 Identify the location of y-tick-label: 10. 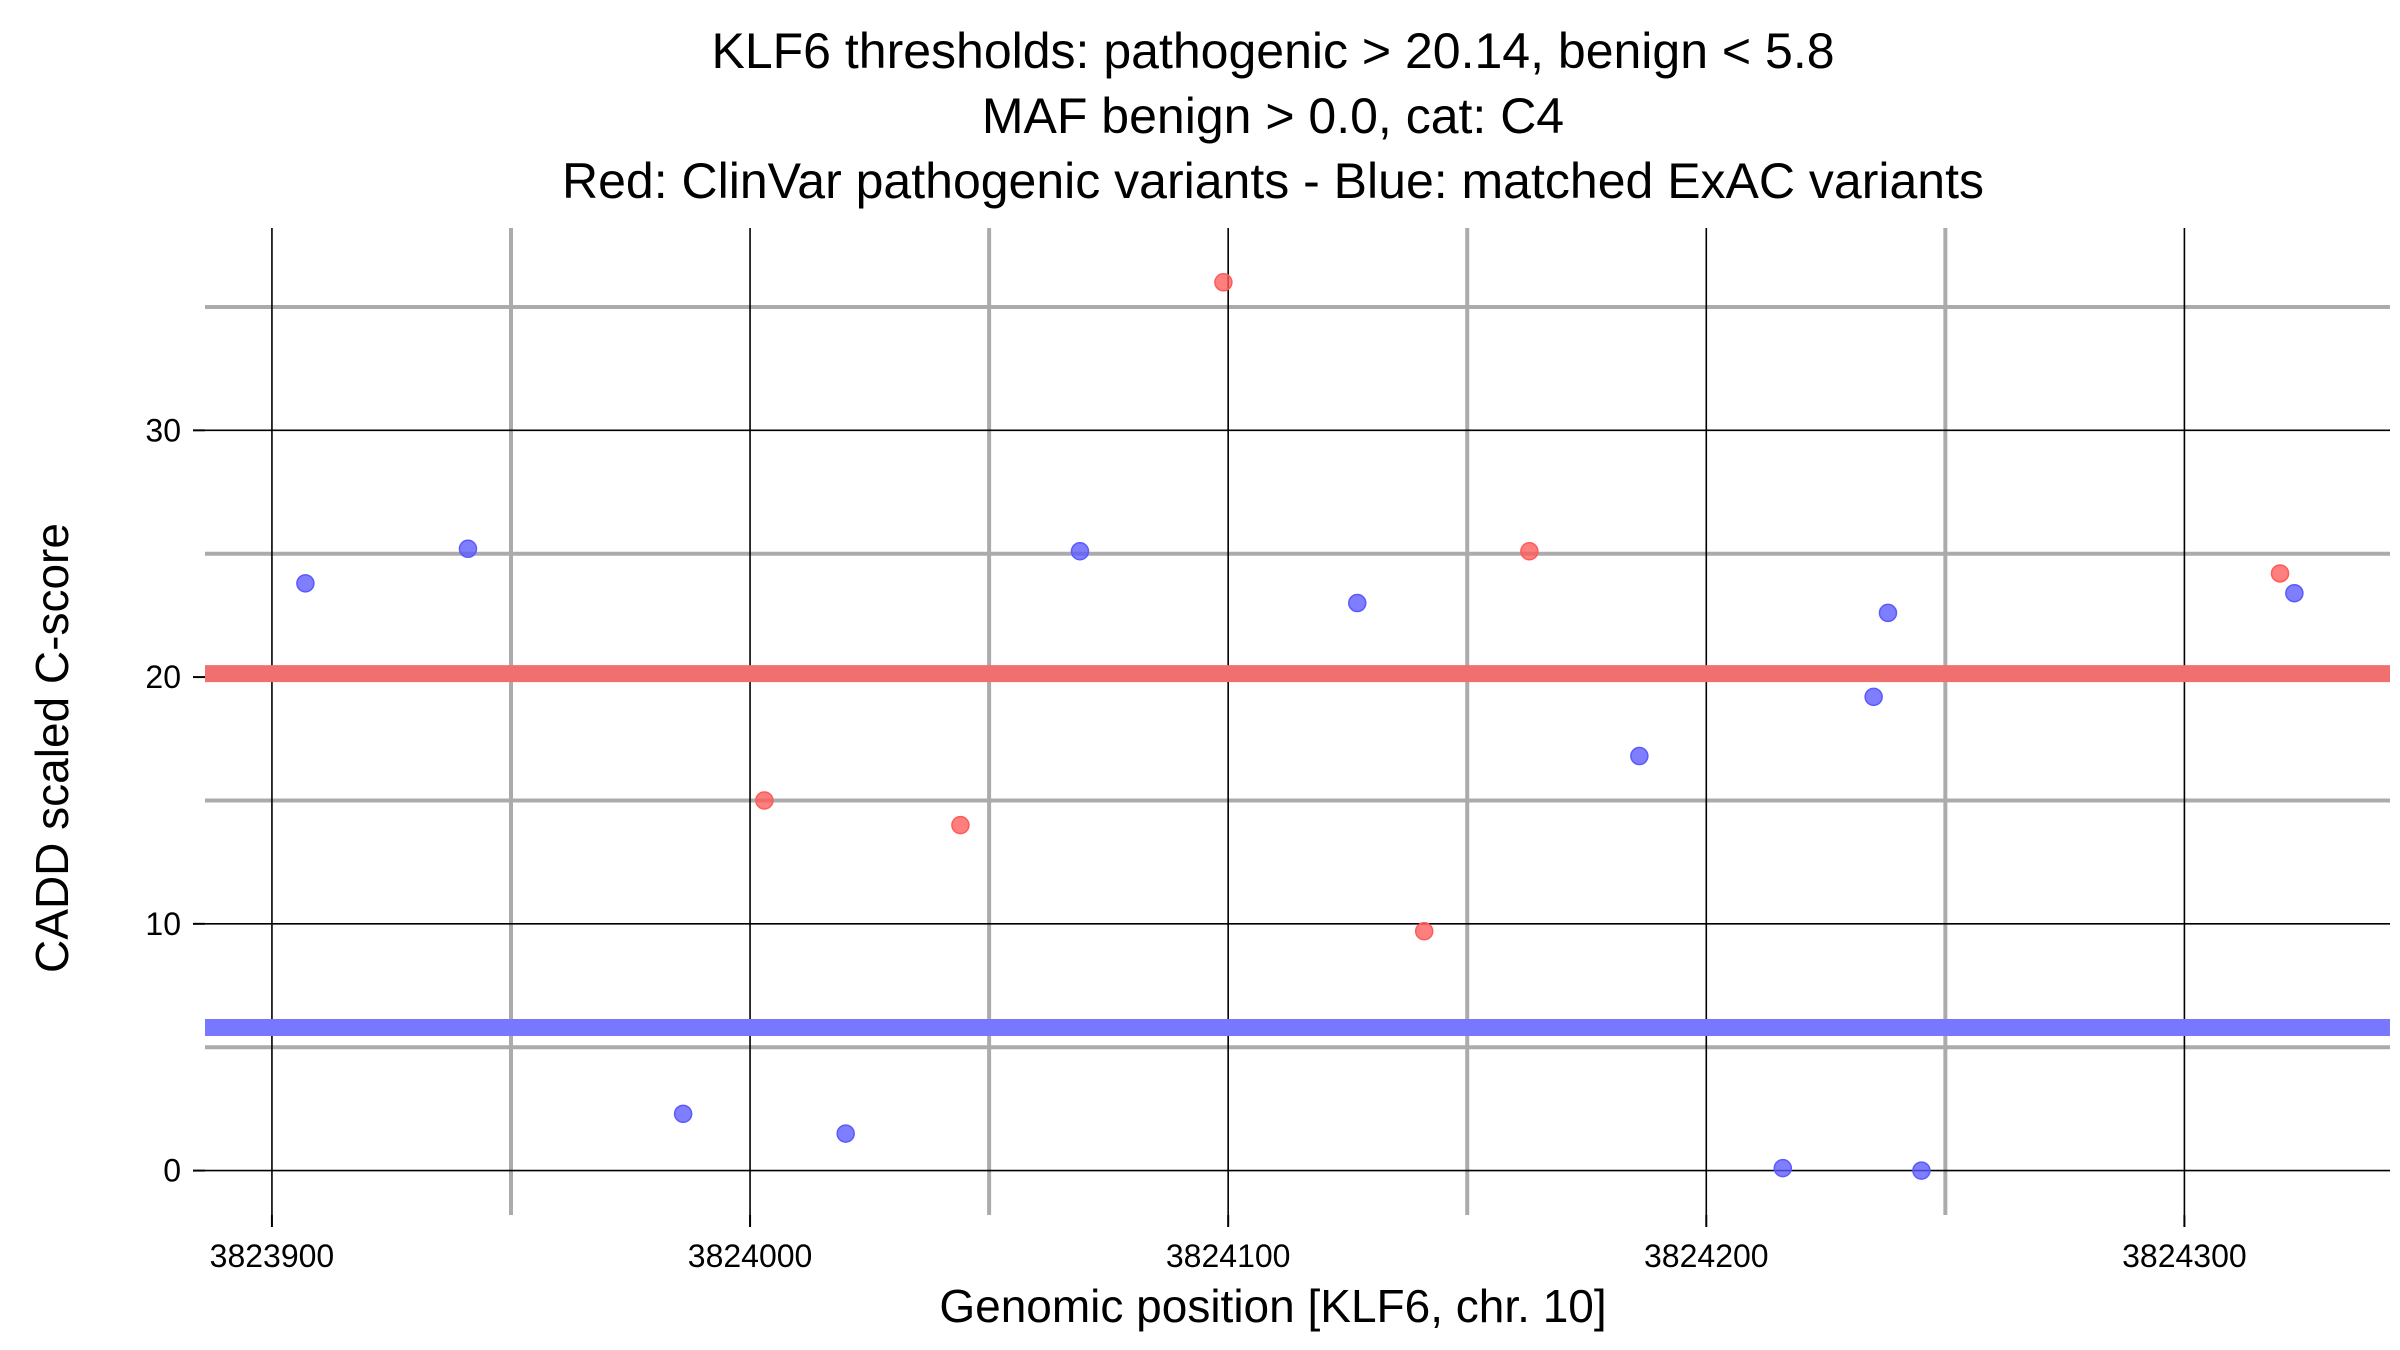
(163, 924).